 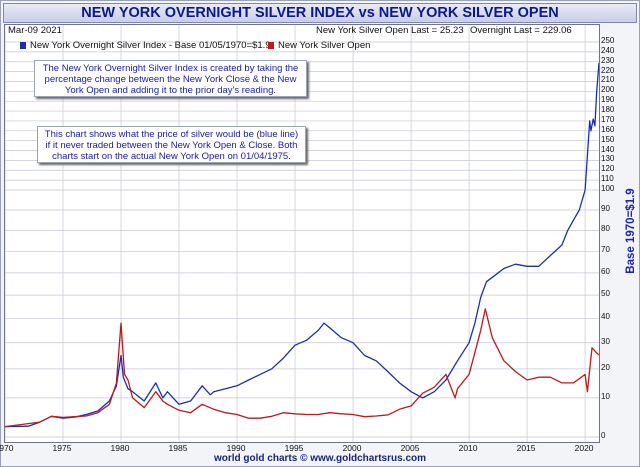 What do you see at coordinates (294, 448) in the screenshot?
I see `x-tick-label: 1995` at bounding box center [294, 448].